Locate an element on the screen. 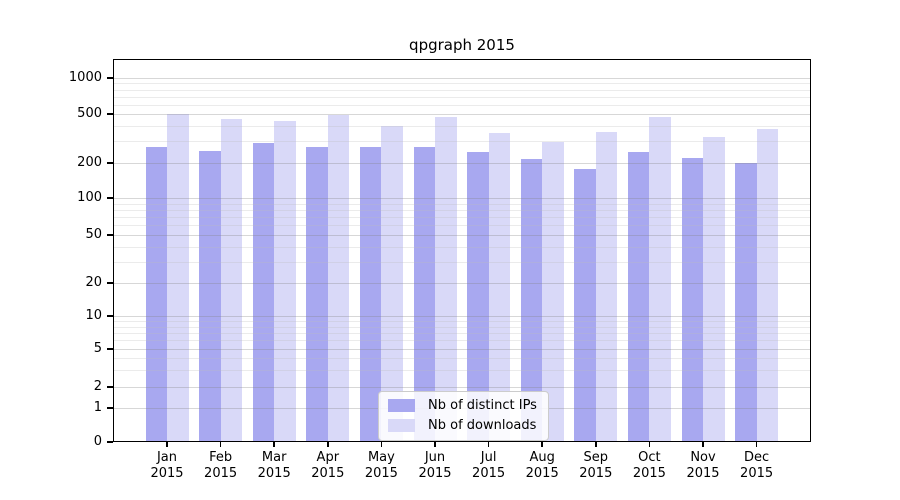 The image size is (900, 500). legend: Nb of distinct IPs Nb of downloads is located at coordinates (463, 416).